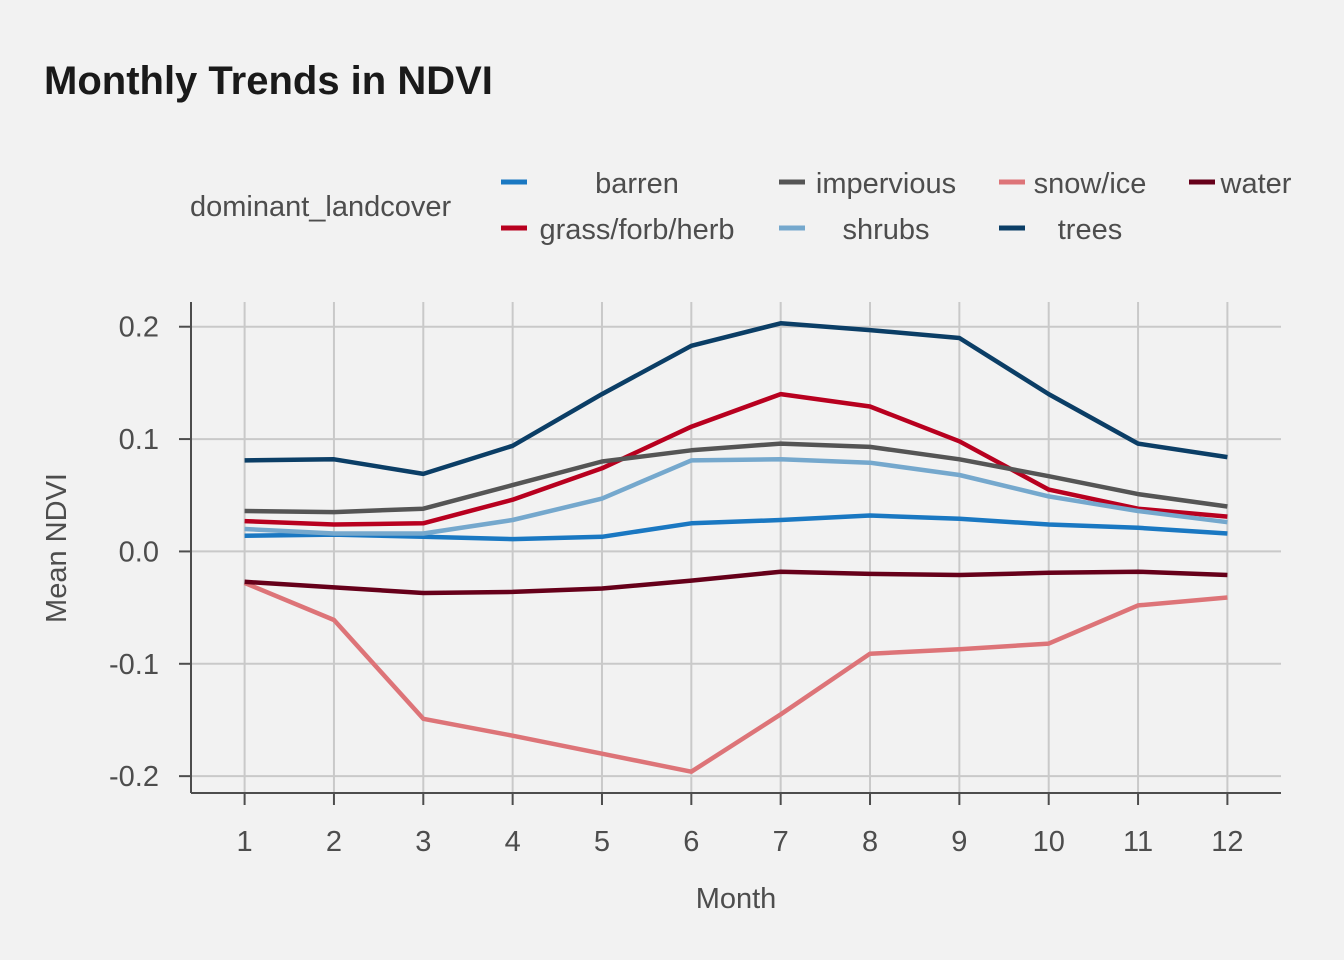 The height and width of the screenshot is (960, 1344). Describe the element at coordinates (736, 527) in the screenshot. I see `series-line-barren` at that location.